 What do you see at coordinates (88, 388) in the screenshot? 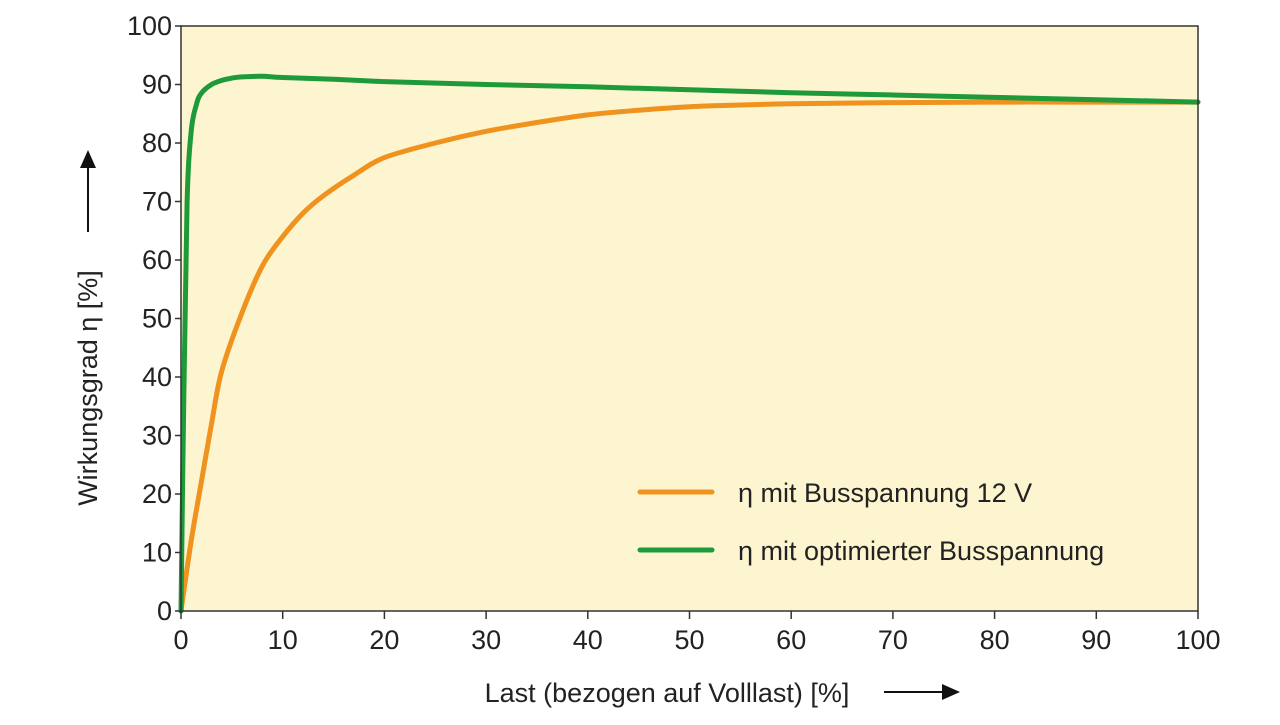
I see `y-axis-title: Wirkungsgrad η [%]` at bounding box center [88, 388].